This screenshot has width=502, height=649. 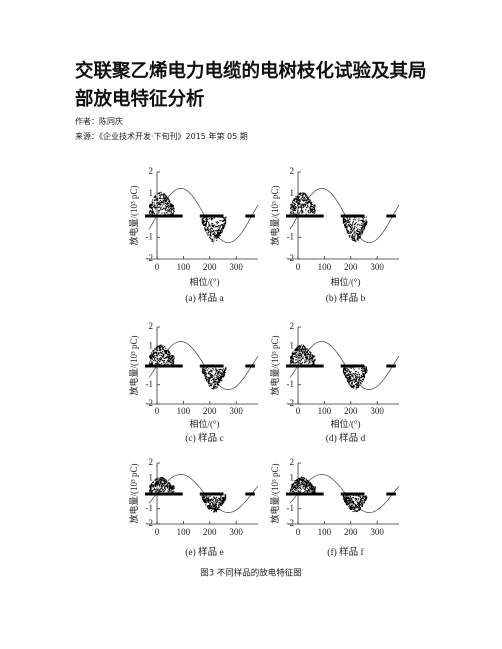 I want to click on reference-curve, so click(x=203, y=493).